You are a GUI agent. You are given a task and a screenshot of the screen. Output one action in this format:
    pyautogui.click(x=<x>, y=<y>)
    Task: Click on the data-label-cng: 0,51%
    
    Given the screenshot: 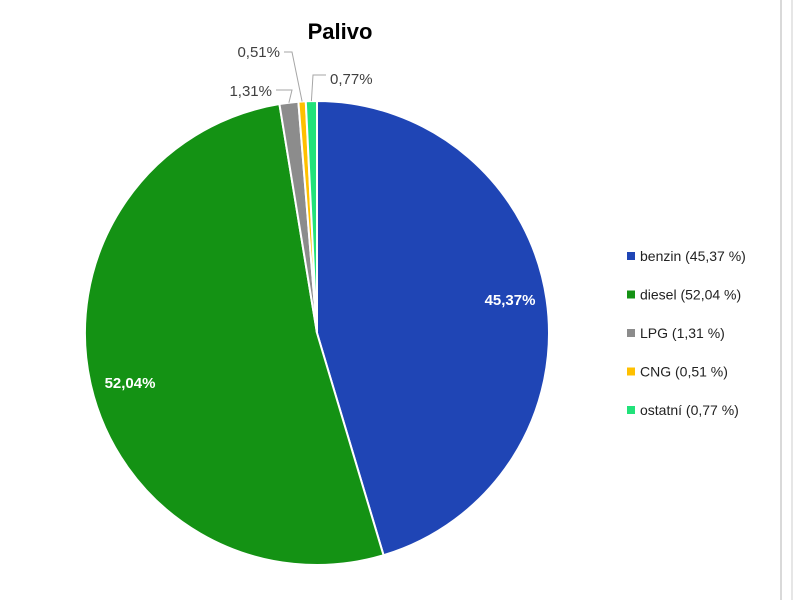 What is the action you would take?
    pyautogui.click(x=258, y=52)
    